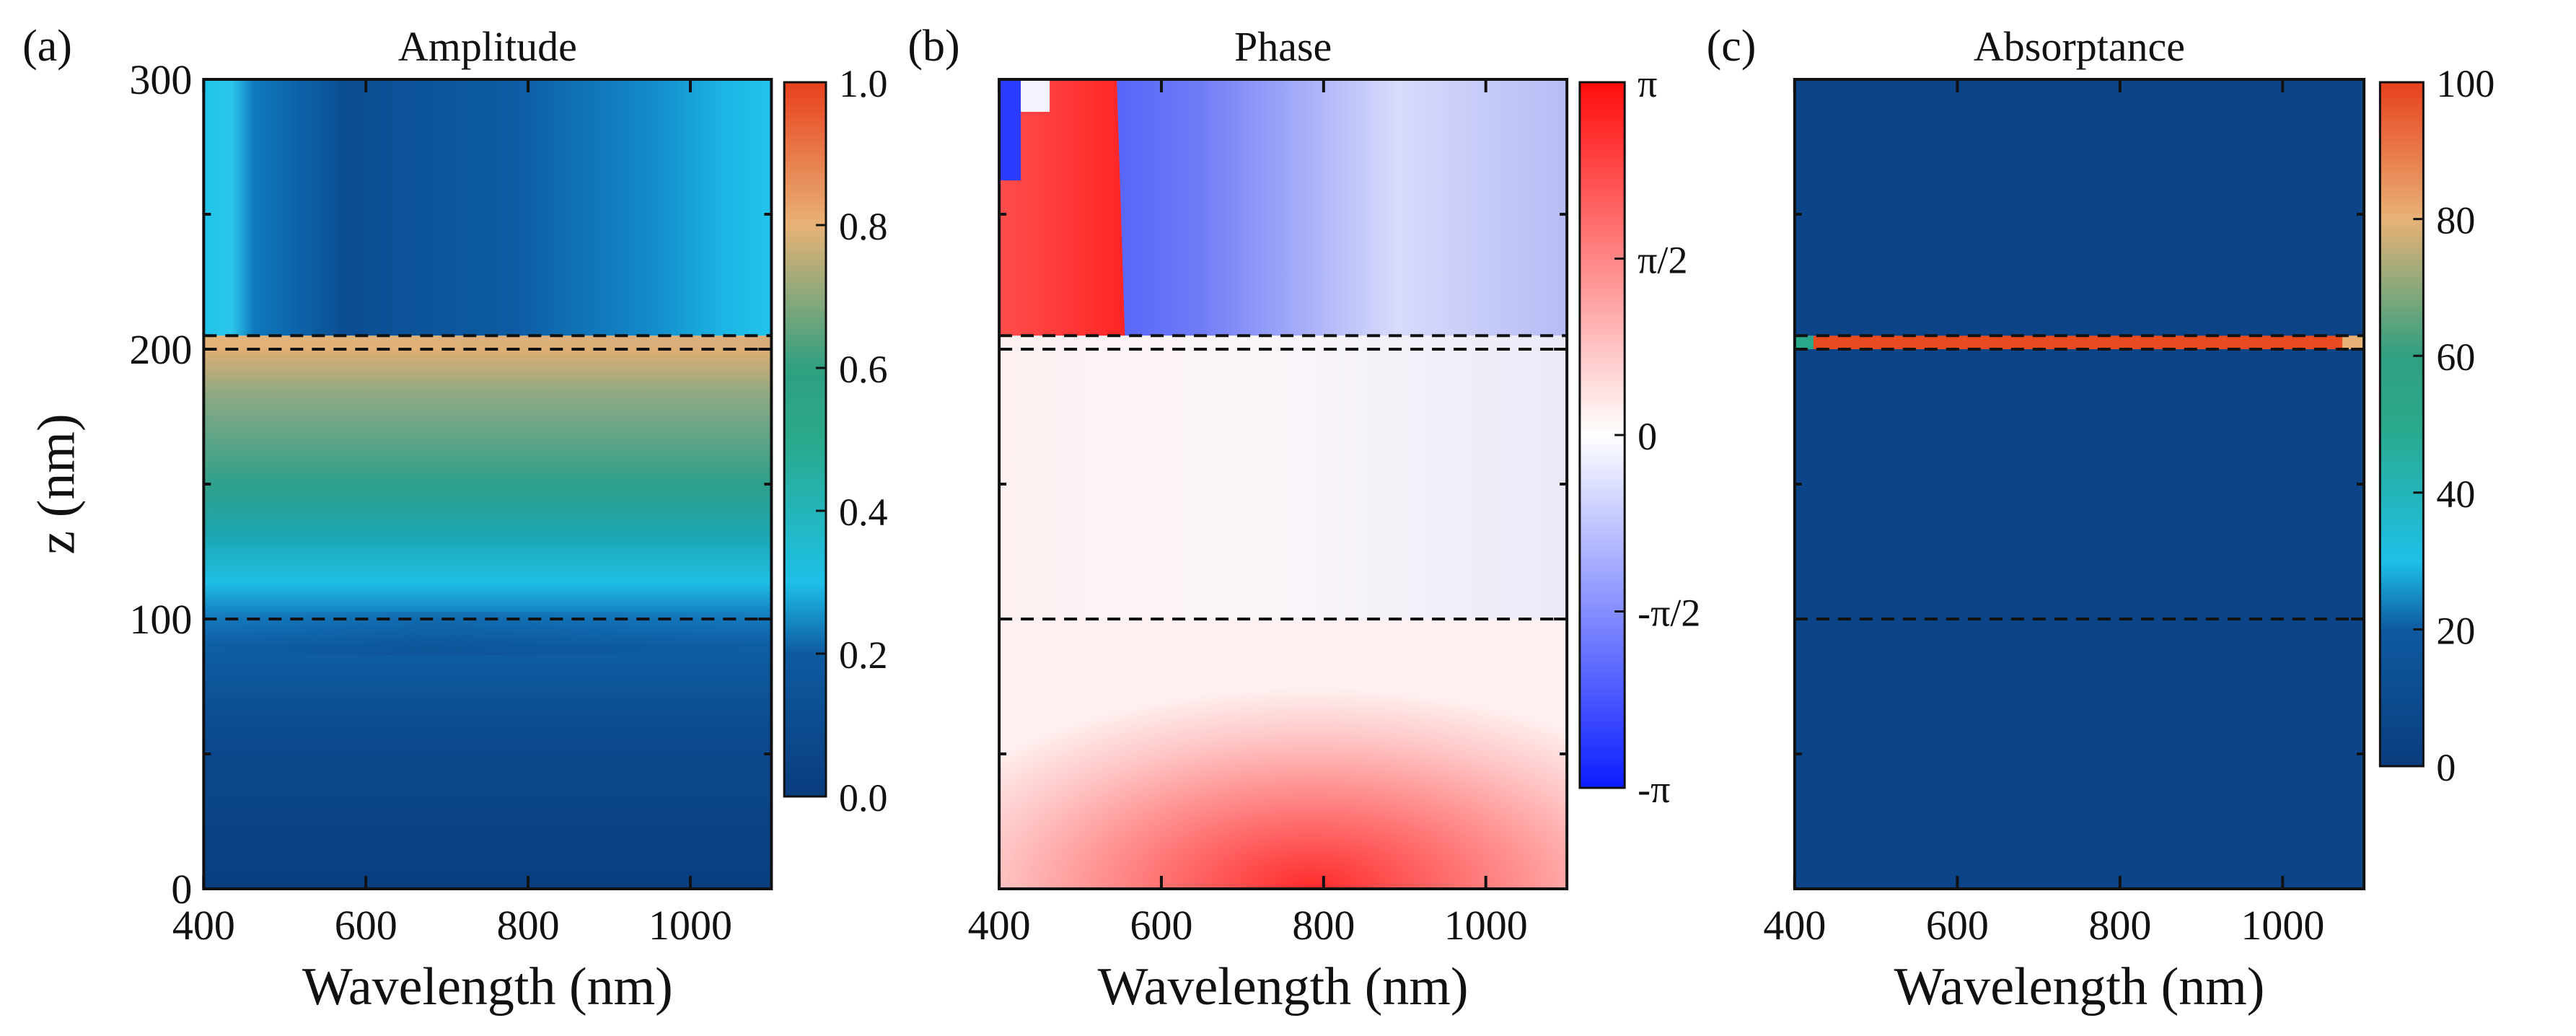  What do you see at coordinates (2079, 342) in the screenshot?
I see `field-region-absorber` at bounding box center [2079, 342].